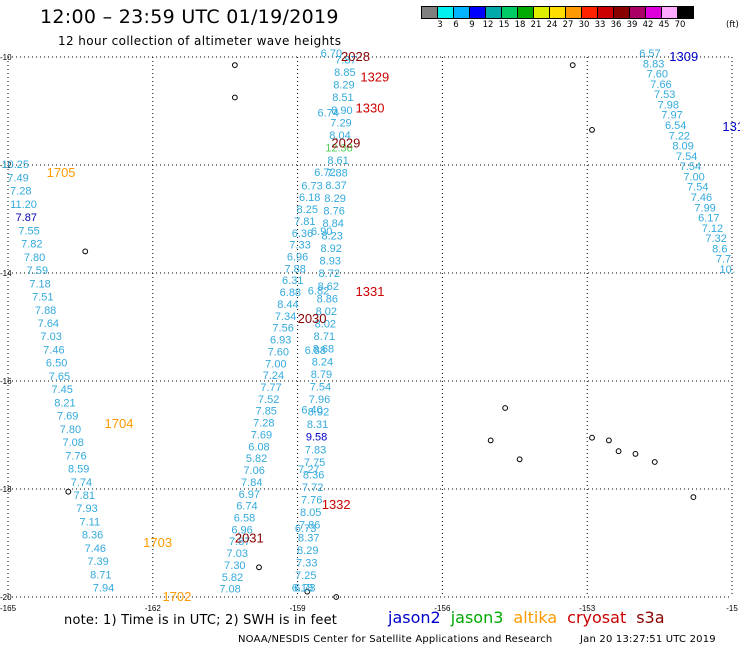 This screenshot has width=740, height=650. I want to click on wave-height-value: 7.45, so click(61, 390).